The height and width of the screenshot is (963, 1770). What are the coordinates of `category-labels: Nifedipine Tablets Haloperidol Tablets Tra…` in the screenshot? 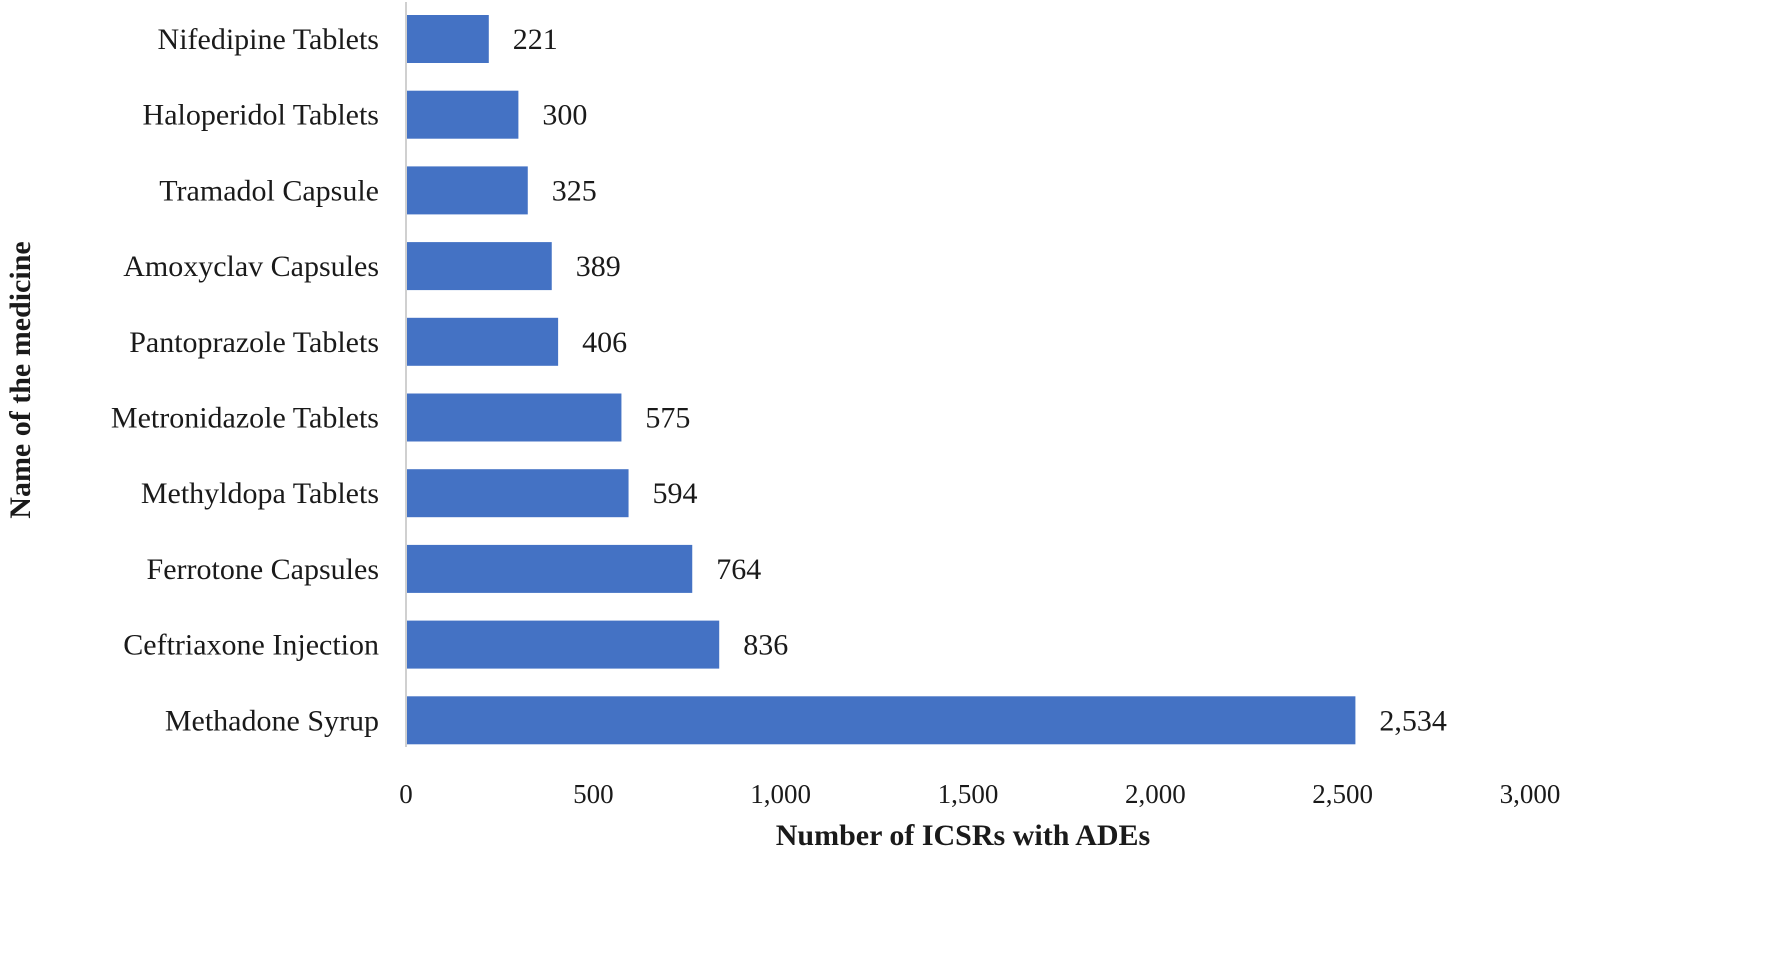 It's located at (245, 380).